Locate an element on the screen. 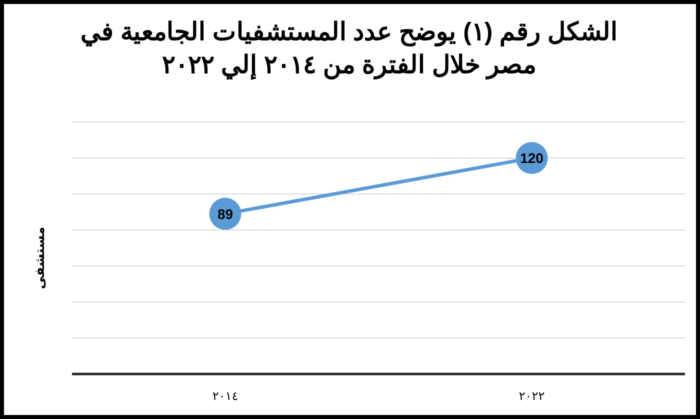  data-label: 89 is located at coordinates (225, 214).